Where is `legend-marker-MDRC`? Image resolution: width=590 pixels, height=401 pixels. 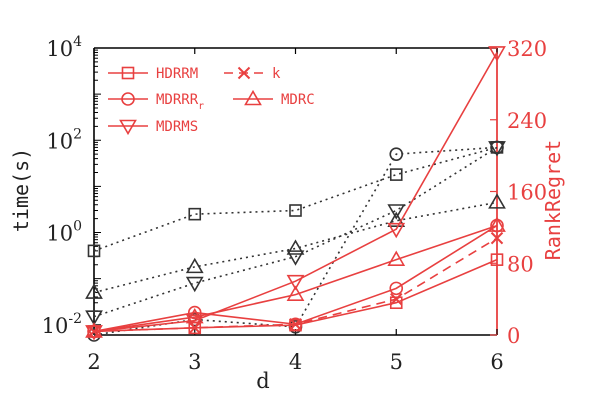 legend-marker-MDRC is located at coordinates (253, 97).